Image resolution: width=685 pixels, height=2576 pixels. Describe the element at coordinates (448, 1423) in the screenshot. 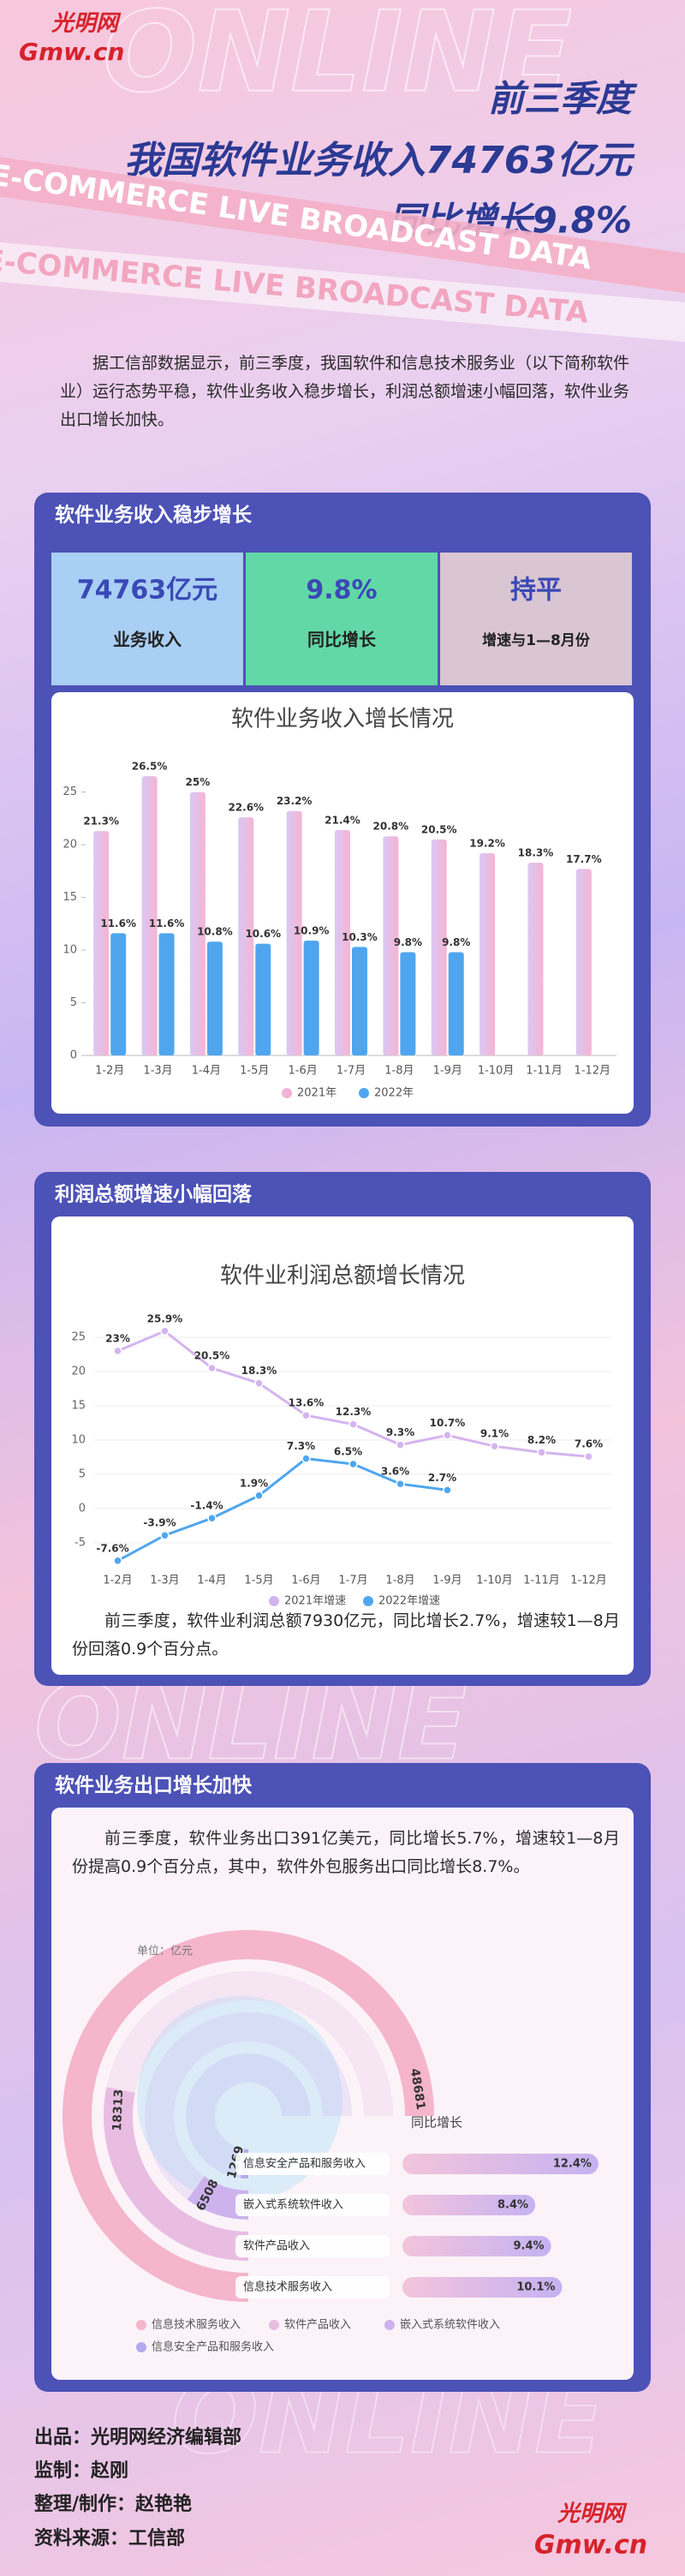

I see `data-label: 10.7%` at that location.